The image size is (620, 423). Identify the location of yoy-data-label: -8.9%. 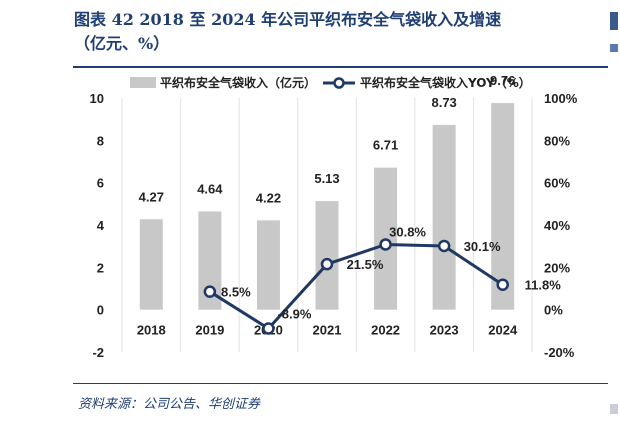
(294, 314).